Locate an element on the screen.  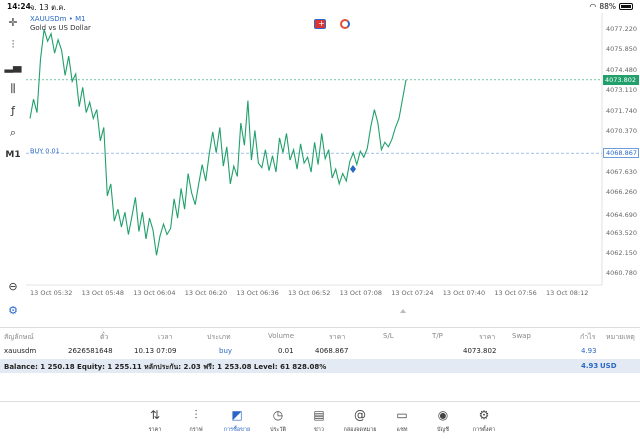
nav-mailbox: @ กล่องจดหมาย is located at coordinates (360, 421).